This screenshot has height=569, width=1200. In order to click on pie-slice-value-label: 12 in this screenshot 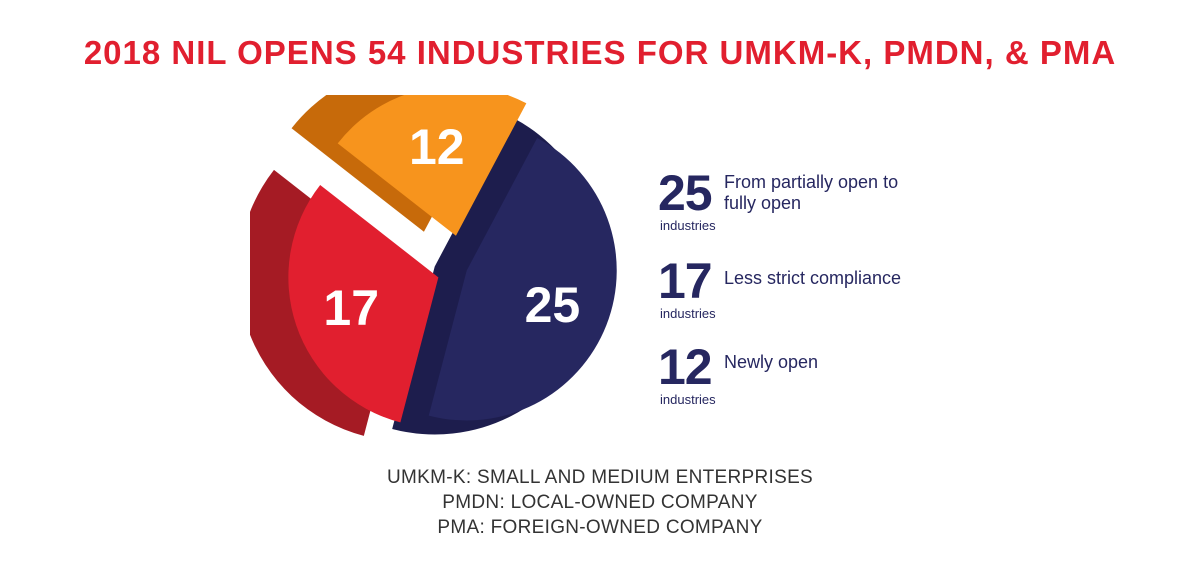, I will do `click(437, 147)`.